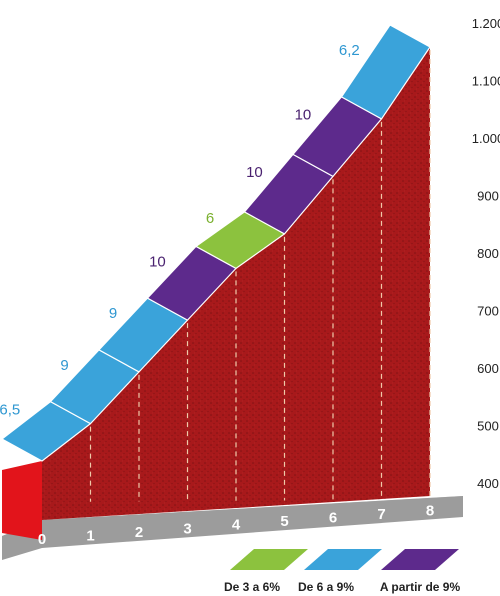 The height and width of the screenshot is (596, 500). I want to click on y-tick-label: 900, so click(488, 196).